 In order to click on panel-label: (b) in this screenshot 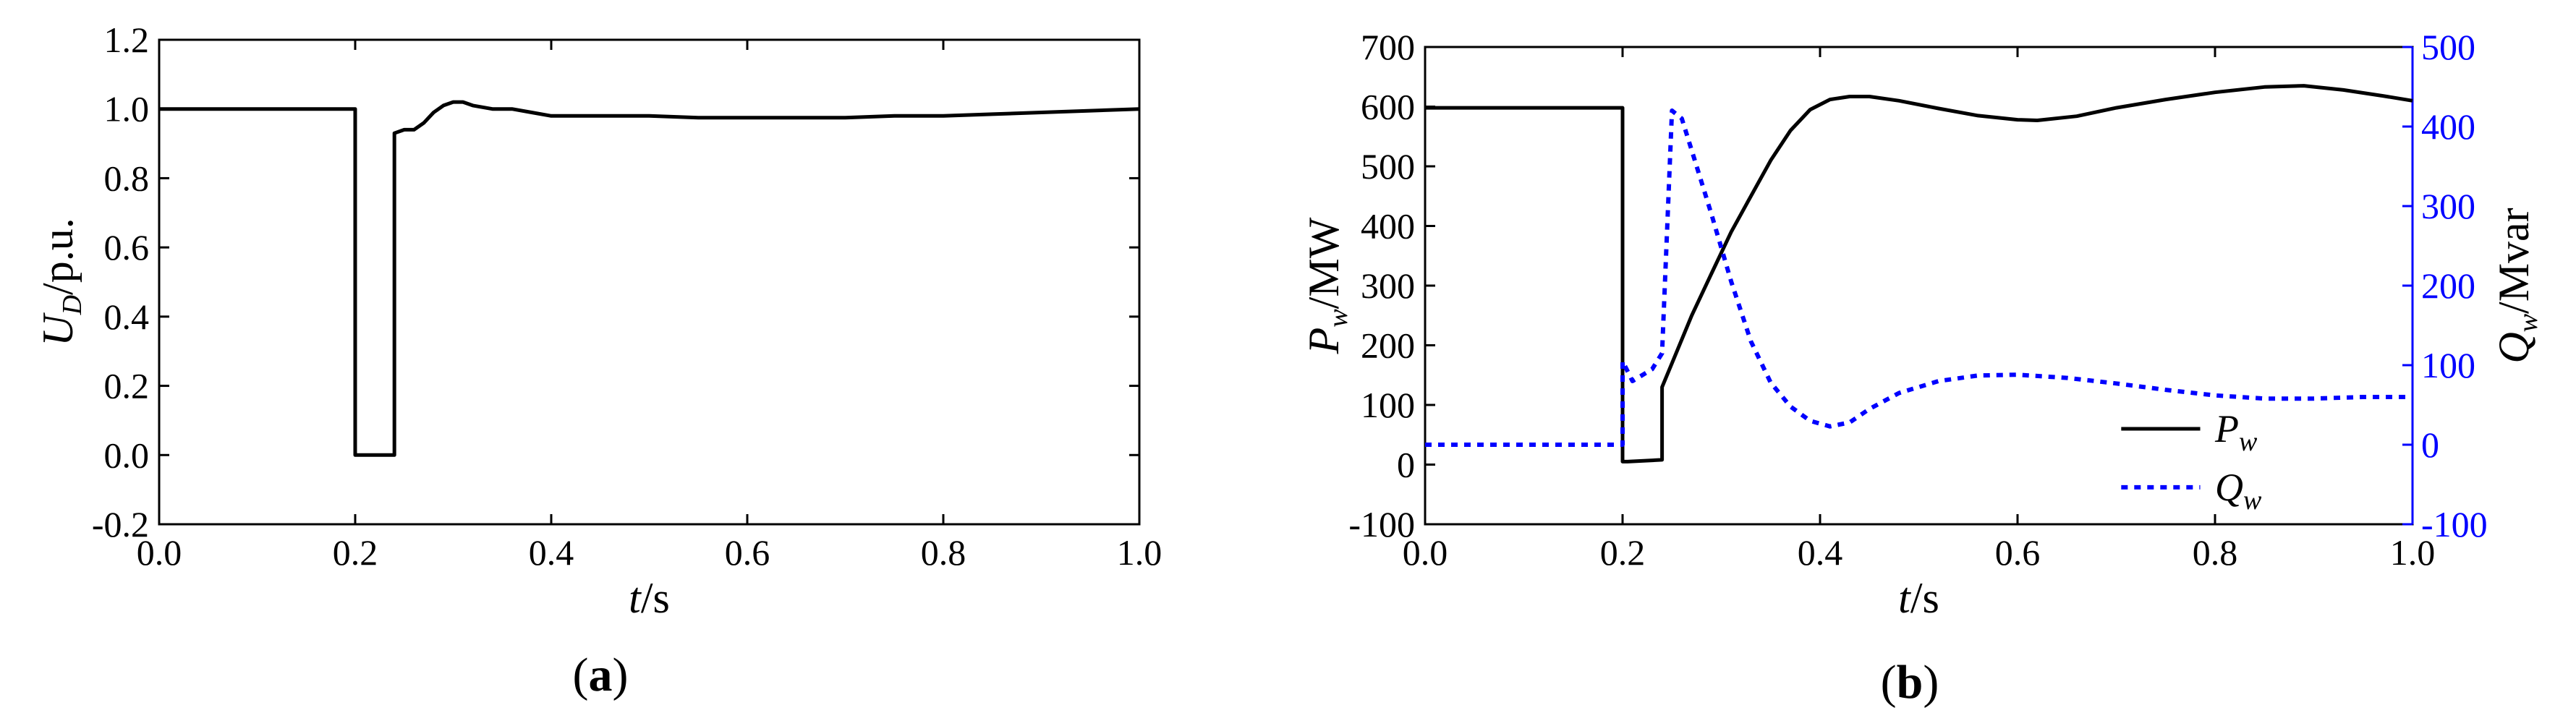, I will do `click(1910, 682)`.